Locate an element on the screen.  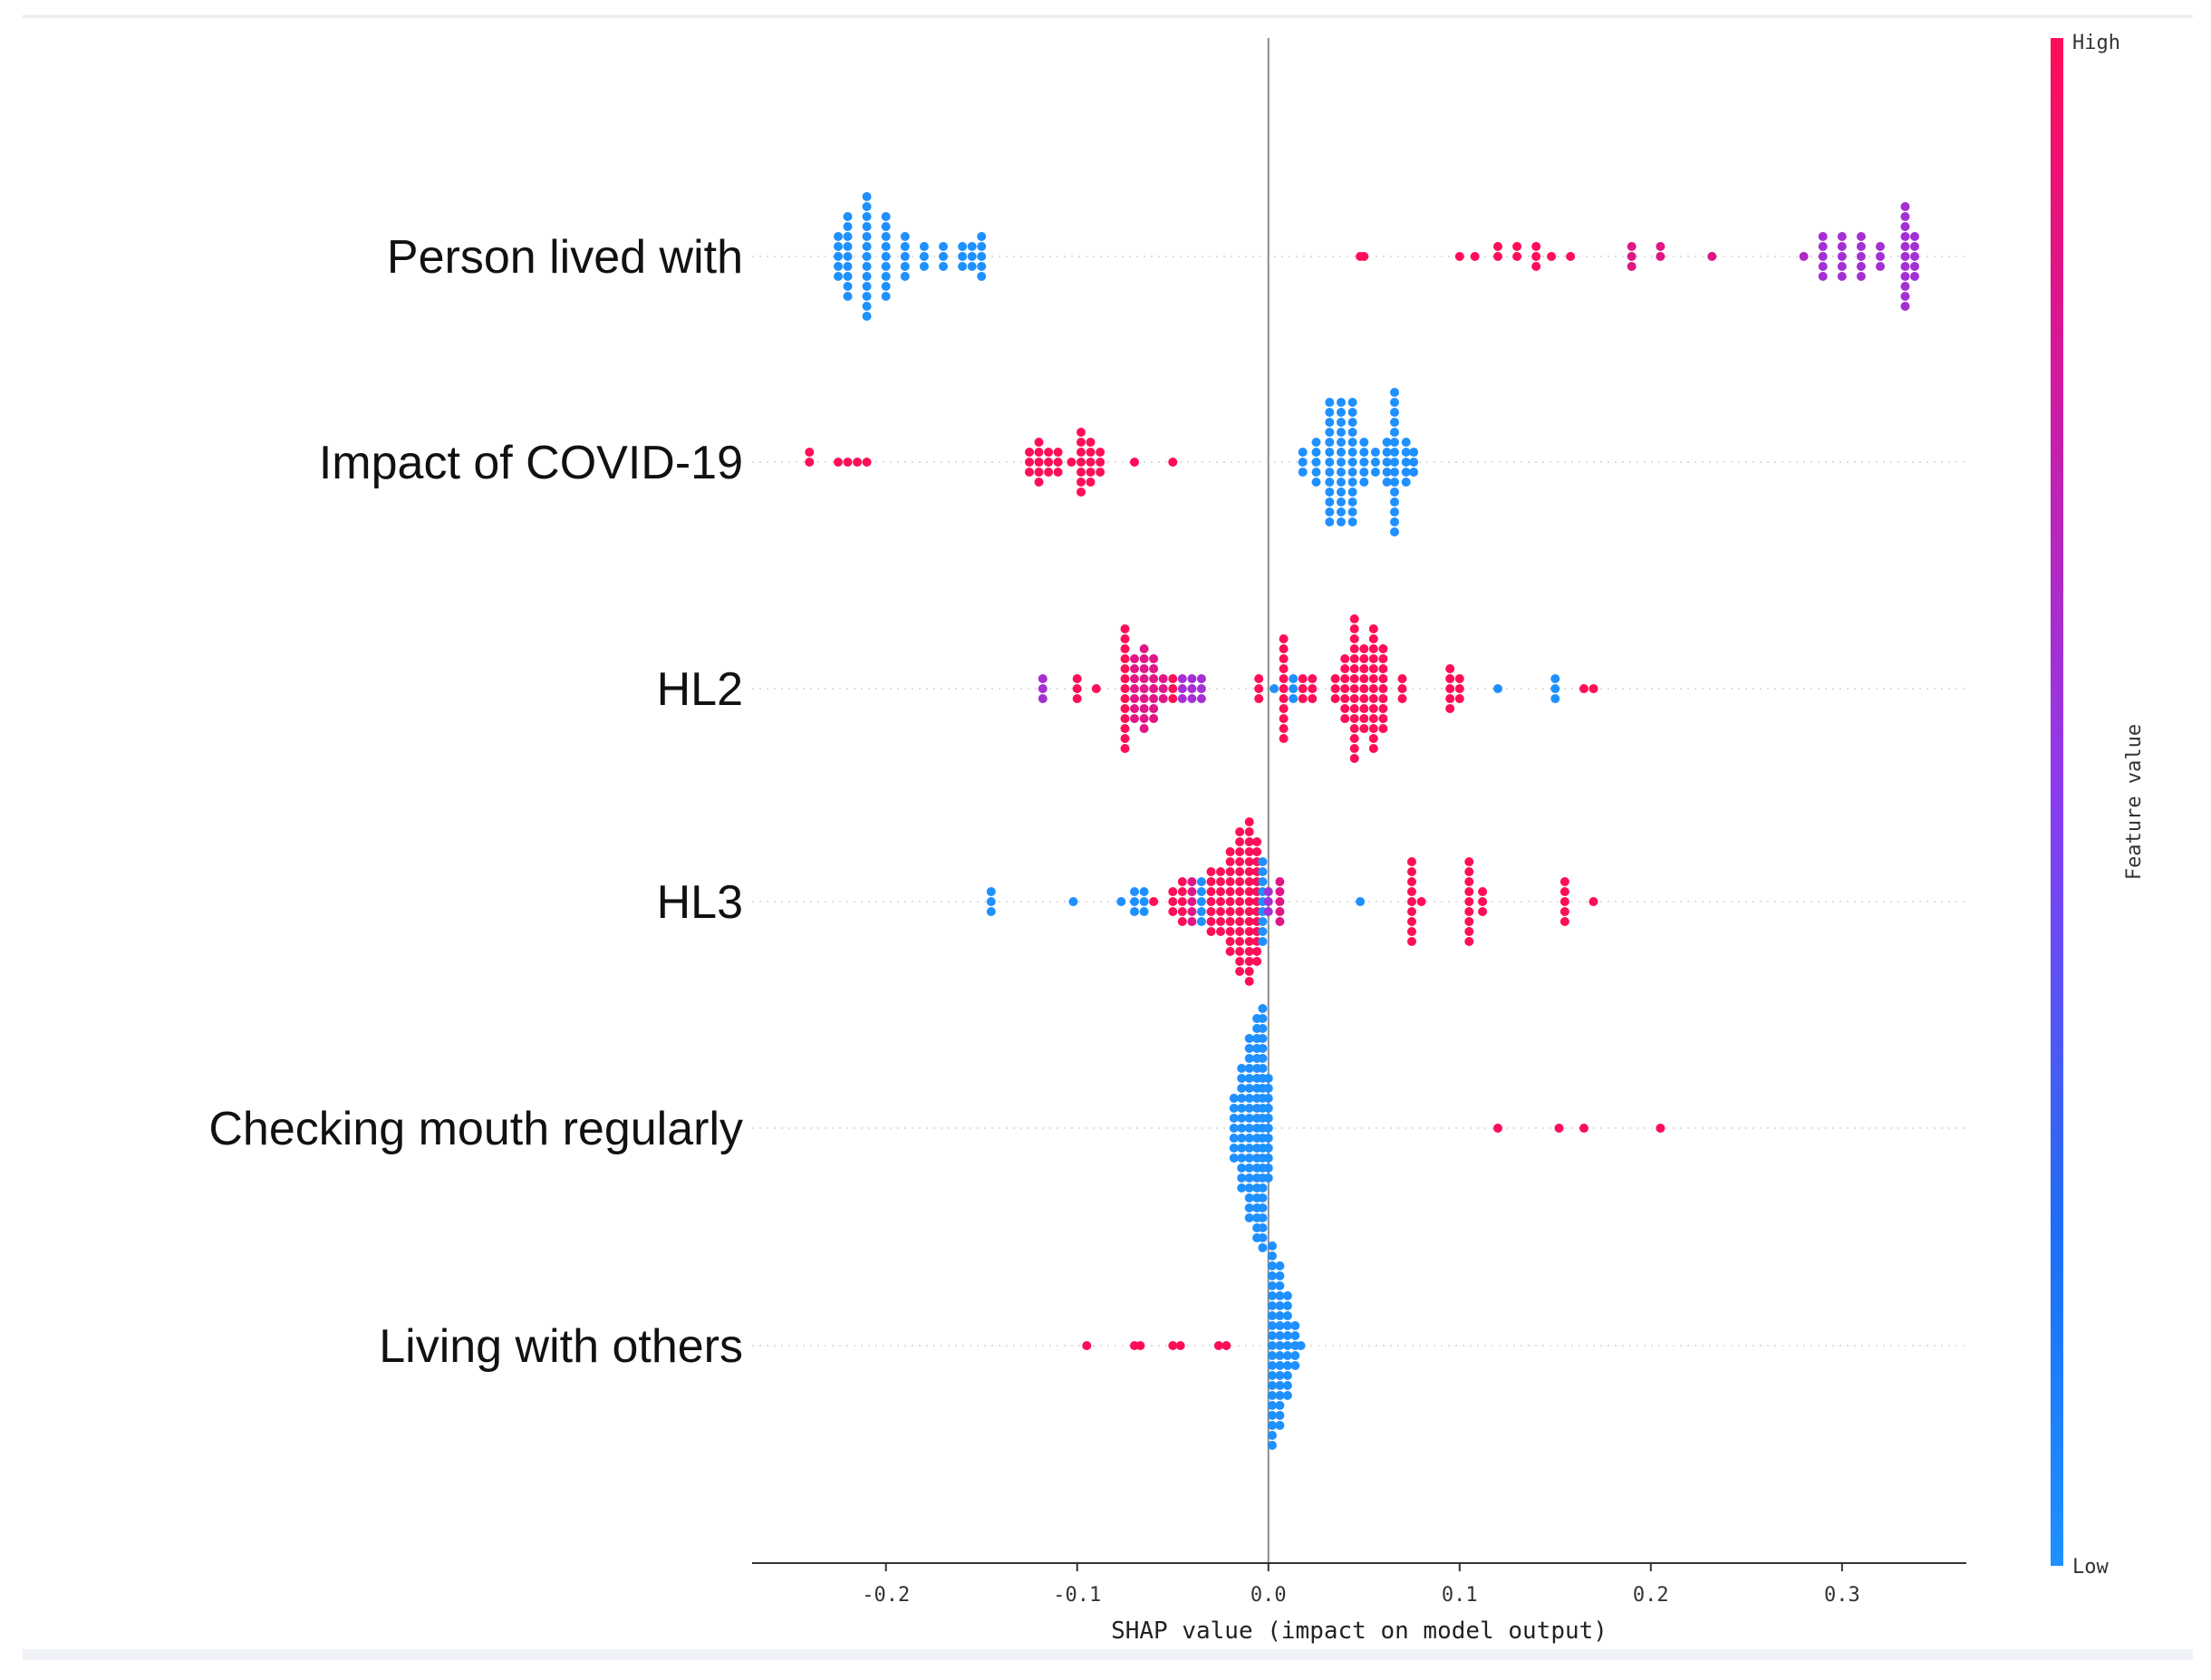
colorbar-low-label: Low is located at coordinates (2090, 1568).